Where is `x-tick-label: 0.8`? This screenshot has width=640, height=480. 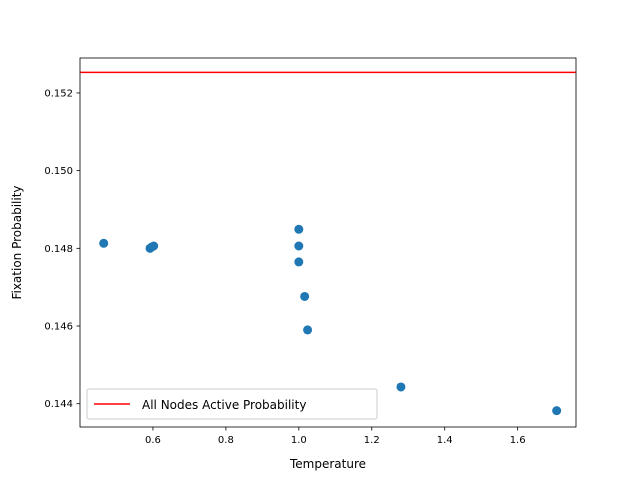
x-tick-label: 0.8 is located at coordinates (226, 440).